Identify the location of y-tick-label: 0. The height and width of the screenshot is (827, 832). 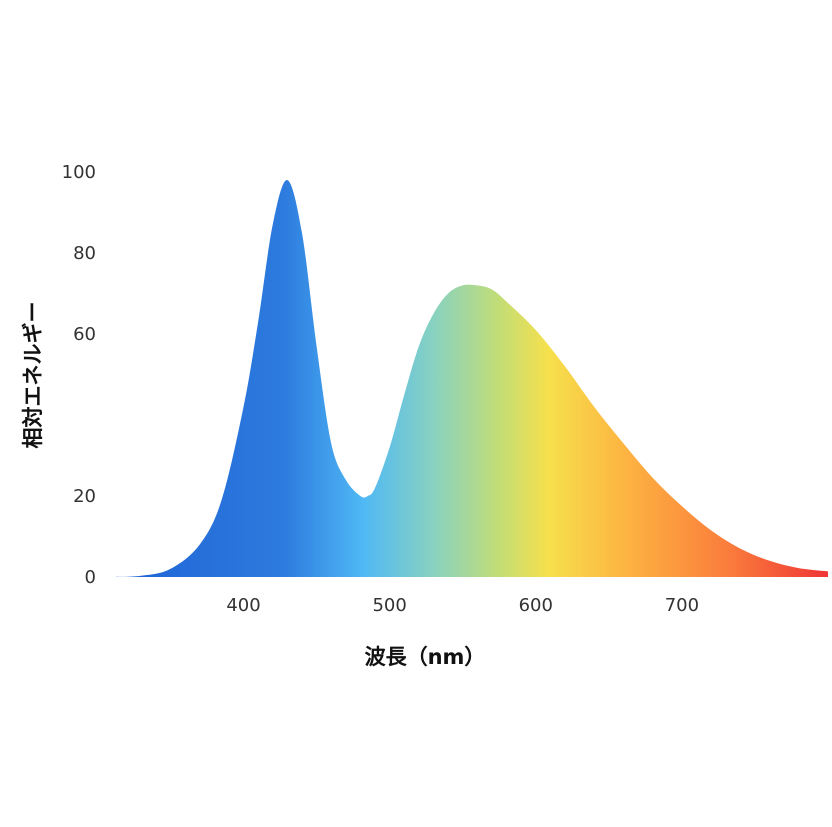
(90, 577).